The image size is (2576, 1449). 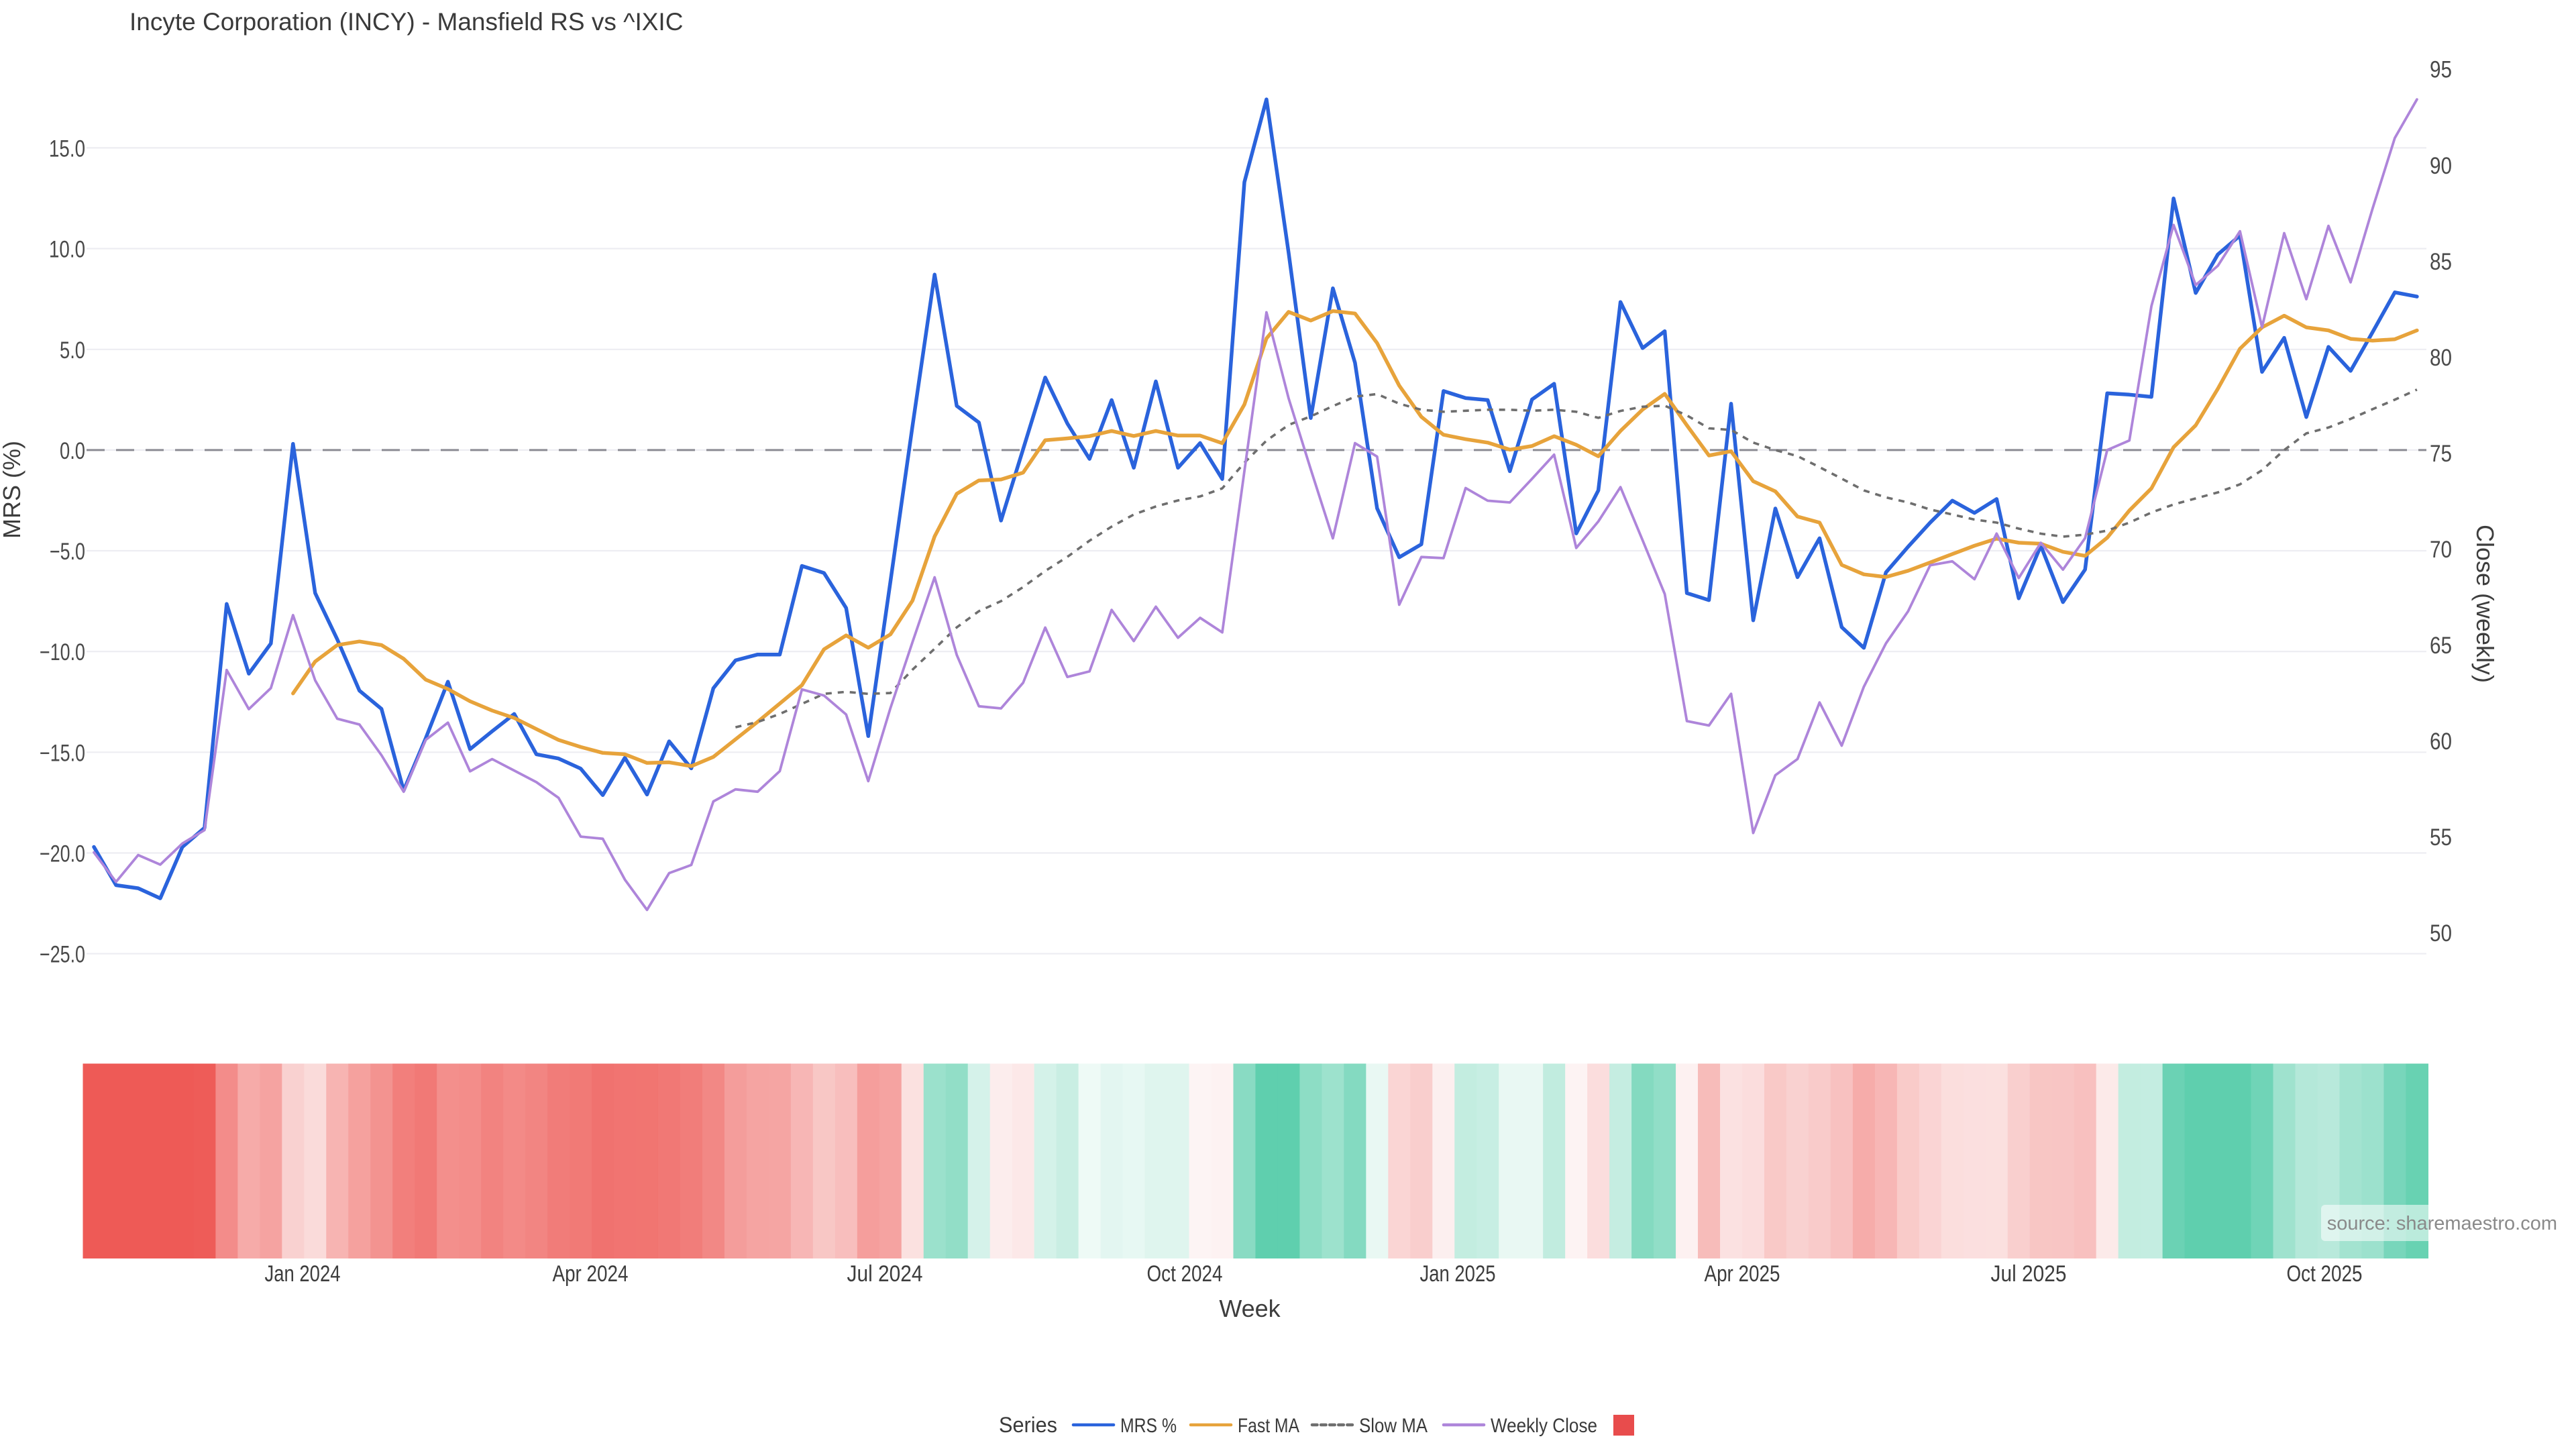 I want to click on svg-text: Oct 2025, so click(x=2325, y=1274).